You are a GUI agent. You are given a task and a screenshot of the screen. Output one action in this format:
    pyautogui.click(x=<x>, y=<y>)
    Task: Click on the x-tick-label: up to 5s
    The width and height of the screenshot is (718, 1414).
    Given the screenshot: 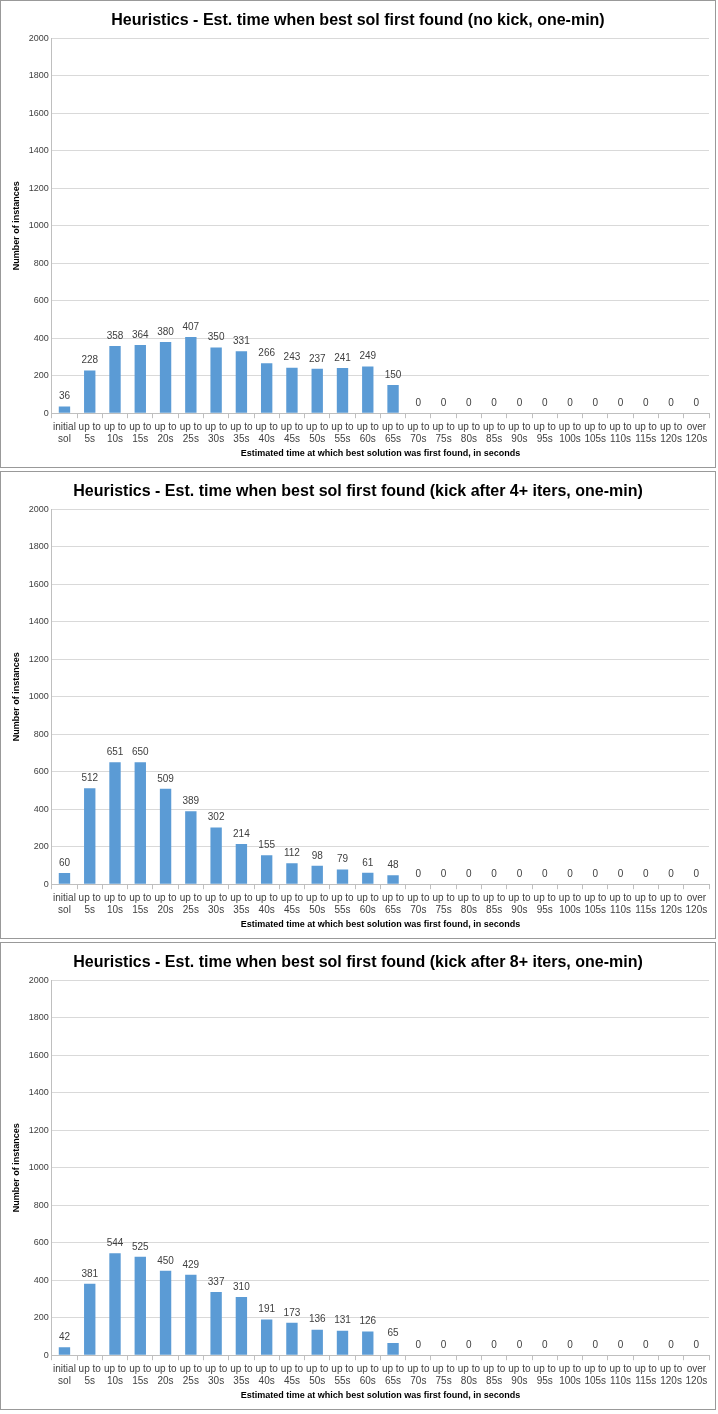 What is the action you would take?
    pyautogui.click(x=90, y=432)
    